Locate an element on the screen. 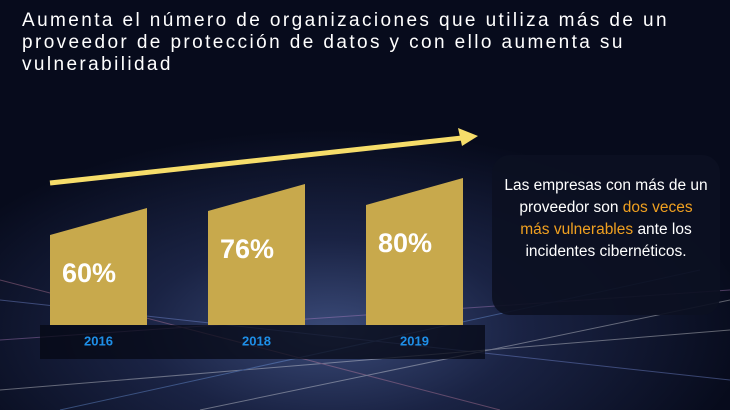 The height and width of the screenshot is (410, 730). category-label: 2019 is located at coordinates (414, 340).